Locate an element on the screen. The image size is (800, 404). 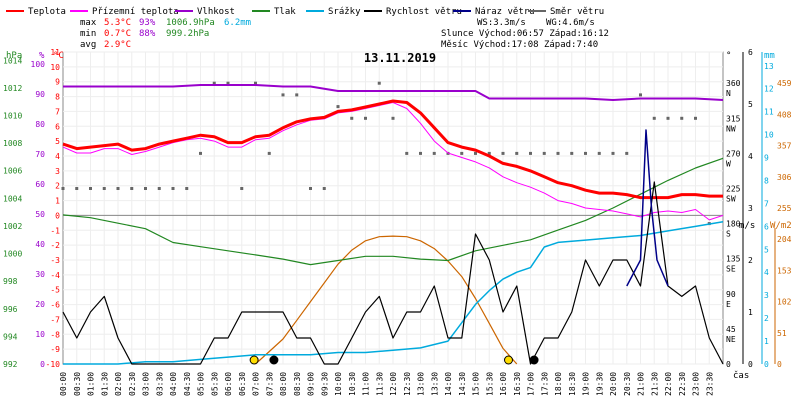
x-tick: 18:30 is located at coordinates (572, 384).